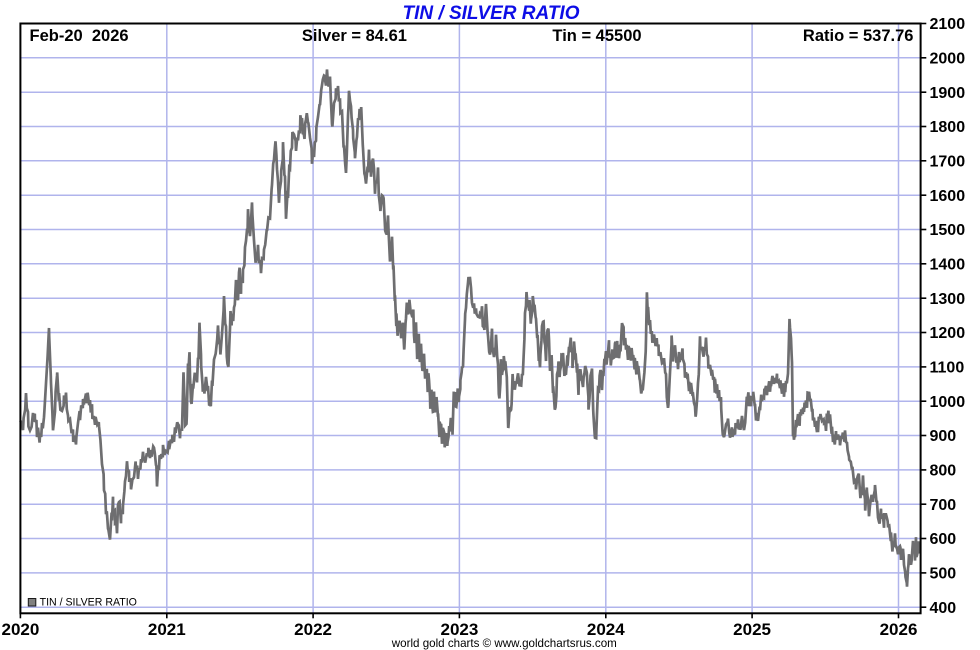 This screenshot has height=650, width=980. Describe the element at coordinates (948, 58) in the screenshot. I see `svg-text: 2000` at that location.